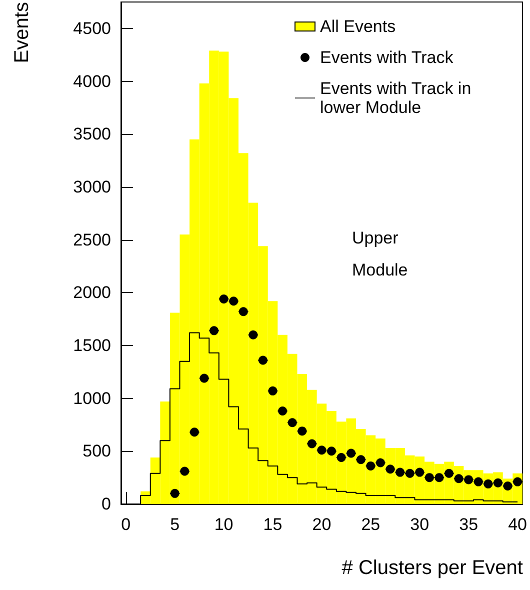  I want to click on y-tick-label: 3500, so click(92, 134).